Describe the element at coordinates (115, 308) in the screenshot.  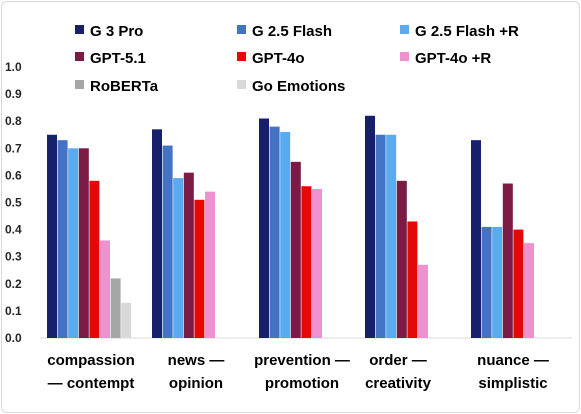
I see `bar-roberta` at that location.